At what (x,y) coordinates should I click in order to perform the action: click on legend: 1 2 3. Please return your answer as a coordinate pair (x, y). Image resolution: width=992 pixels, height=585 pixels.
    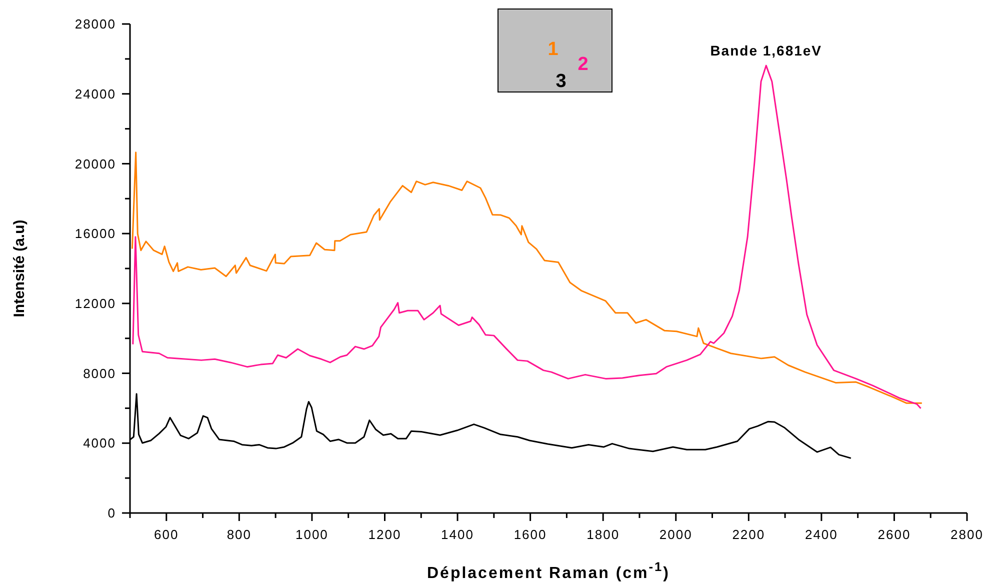
    Looking at the image, I should click on (555, 50).